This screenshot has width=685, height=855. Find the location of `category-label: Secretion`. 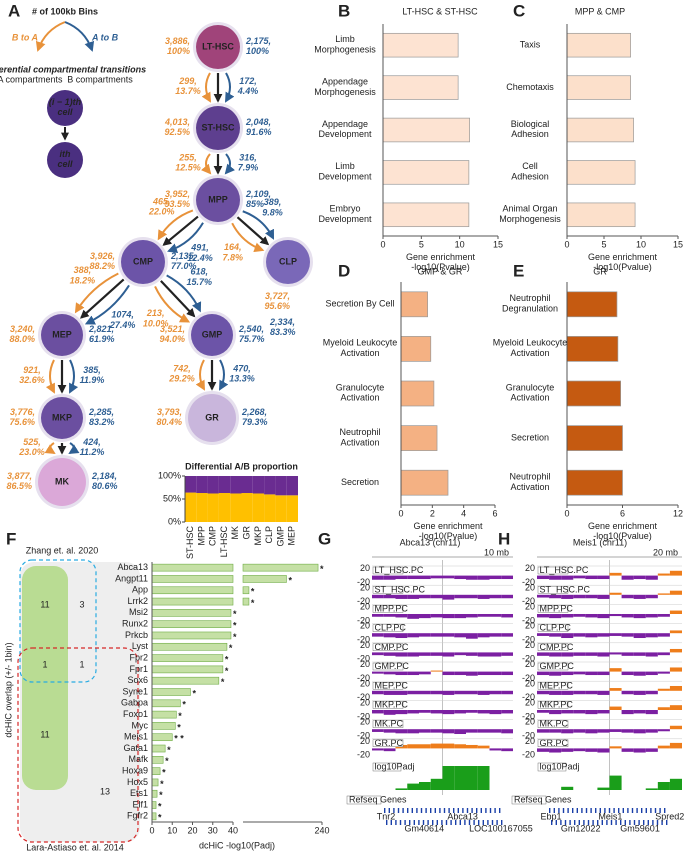

category-label: Secretion is located at coordinates (530, 437).